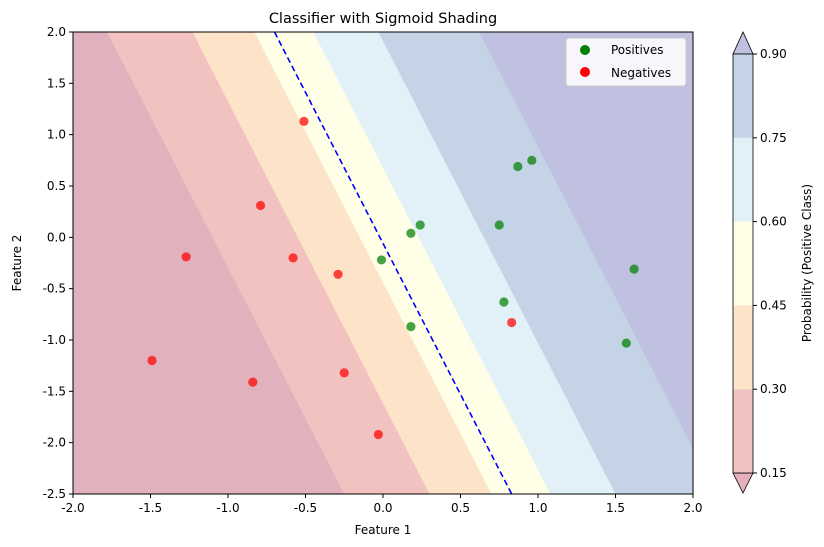 The image size is (824, 547). I want to click on y-tick-label-5: 0.0, so click(56, 237).